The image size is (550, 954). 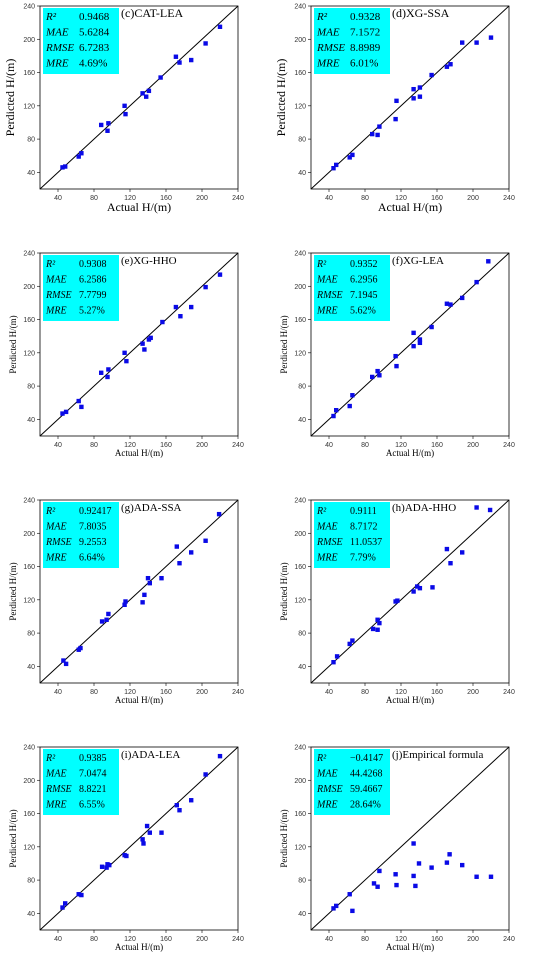 I want to click on metric-value: 0.9352, so click(x=364, y=264).